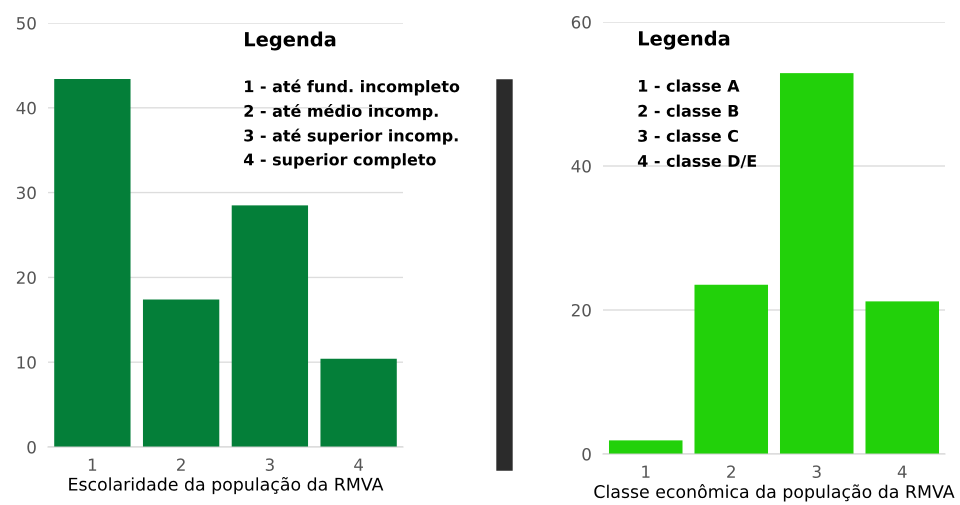 Image resolution: width=960 pixels, height=505 pixels. Describe the element at coordinates (226, 485) in the screenshot. I see `x-axis-title: Escolaridade da população da RMVA` at that location.